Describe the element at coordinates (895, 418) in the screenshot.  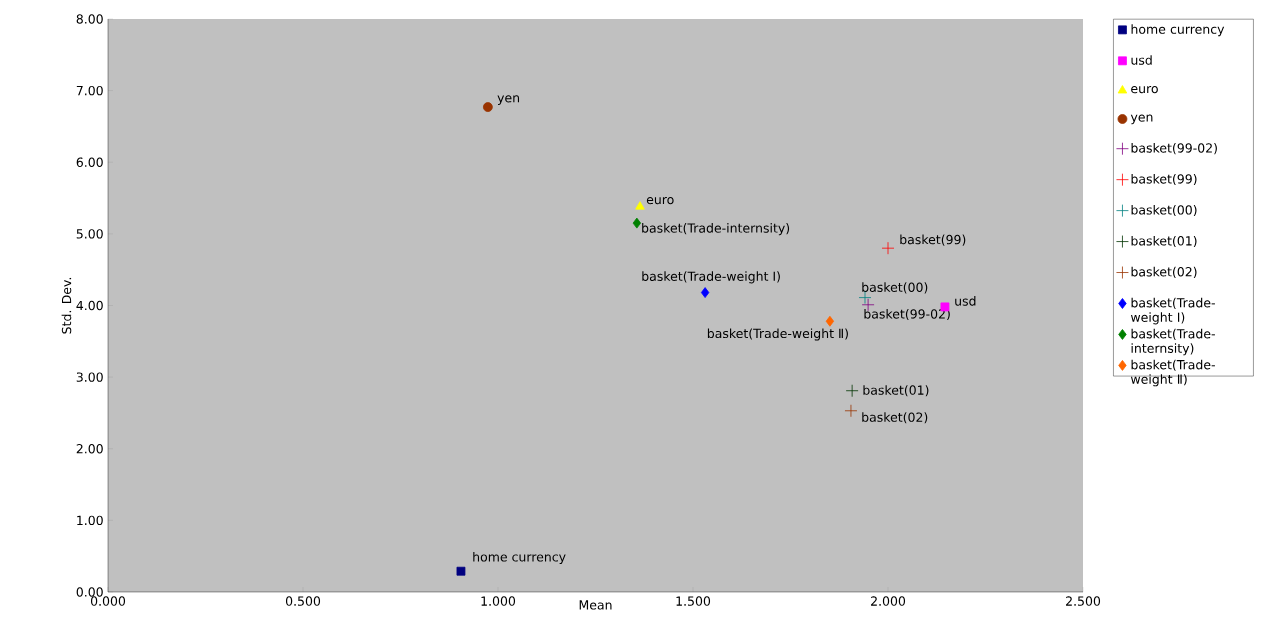
I see `text: basket(02)` at that location.